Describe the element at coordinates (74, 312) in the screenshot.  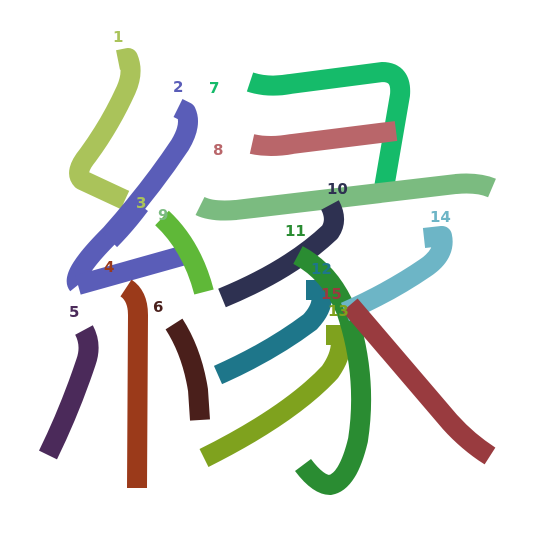
I see `stroke-number-label: 5` at that location.